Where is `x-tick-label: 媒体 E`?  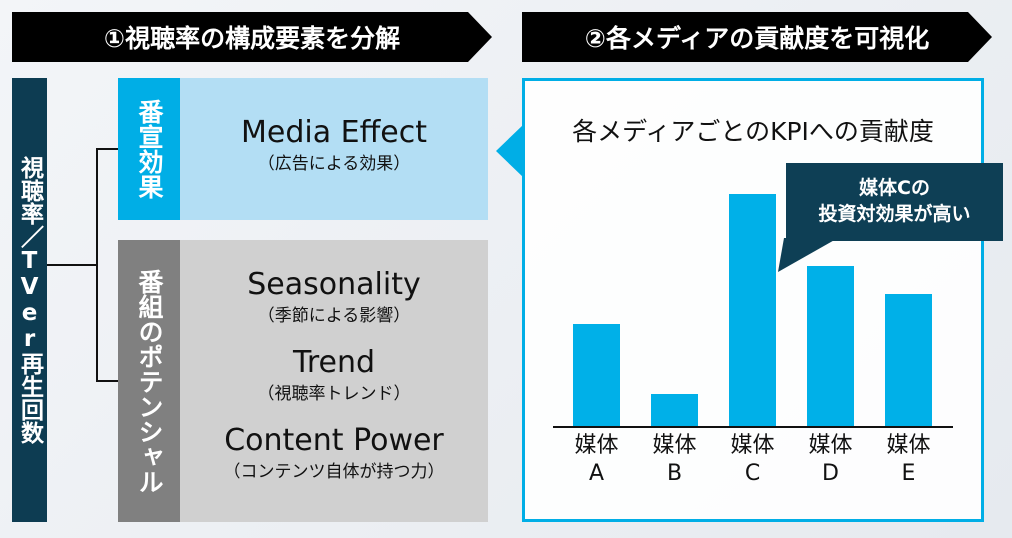
x-tick-label: 媒体 E is located at coordinates (909, 459).